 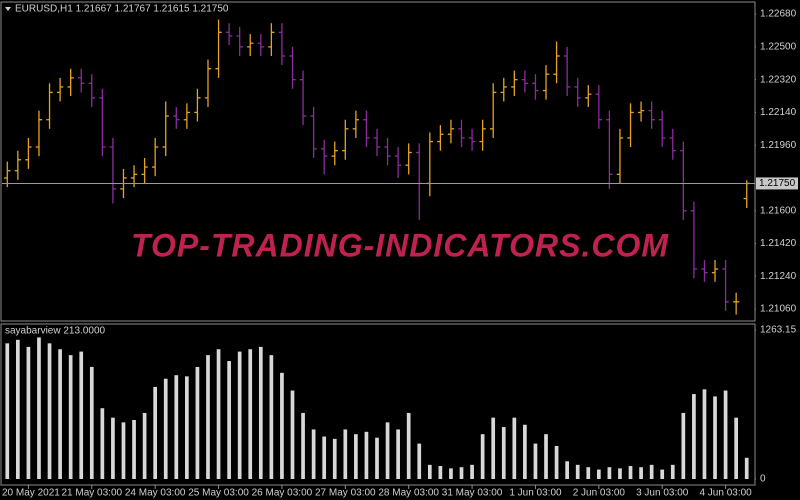 I want to click on y-tick-label: 1.22140, so click(x=778, y=112).